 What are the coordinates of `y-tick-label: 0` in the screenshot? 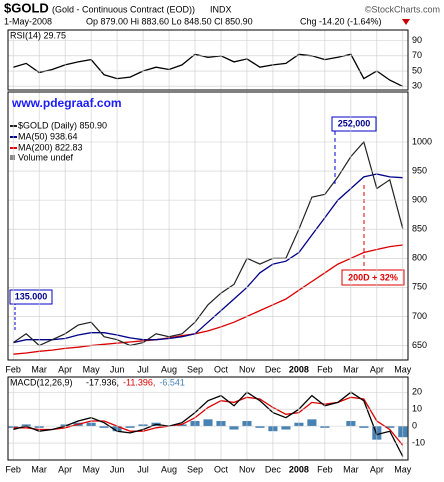 It's located at (414, 425).